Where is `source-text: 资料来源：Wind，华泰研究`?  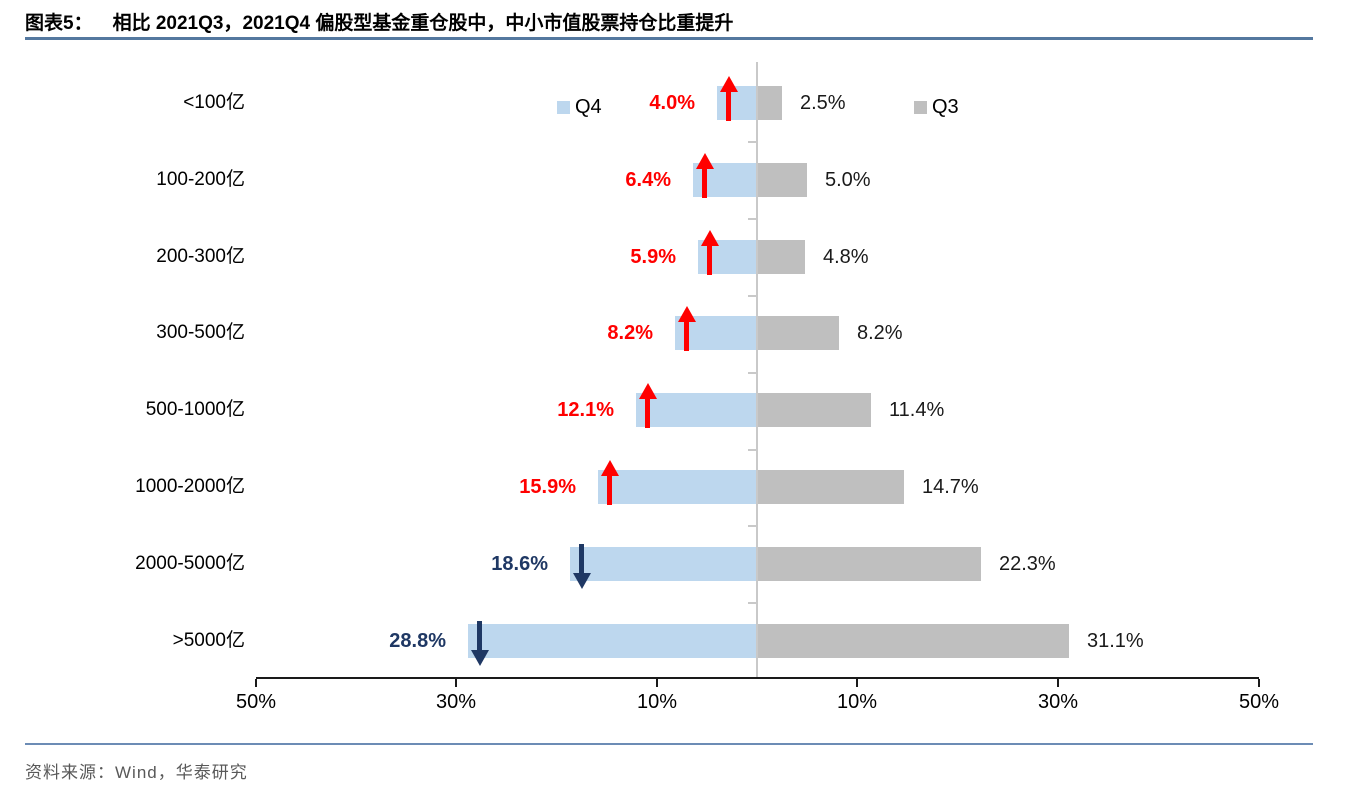 source-text: 资料来源：Wind，华泰研究 is located at coordinates (136, 772).